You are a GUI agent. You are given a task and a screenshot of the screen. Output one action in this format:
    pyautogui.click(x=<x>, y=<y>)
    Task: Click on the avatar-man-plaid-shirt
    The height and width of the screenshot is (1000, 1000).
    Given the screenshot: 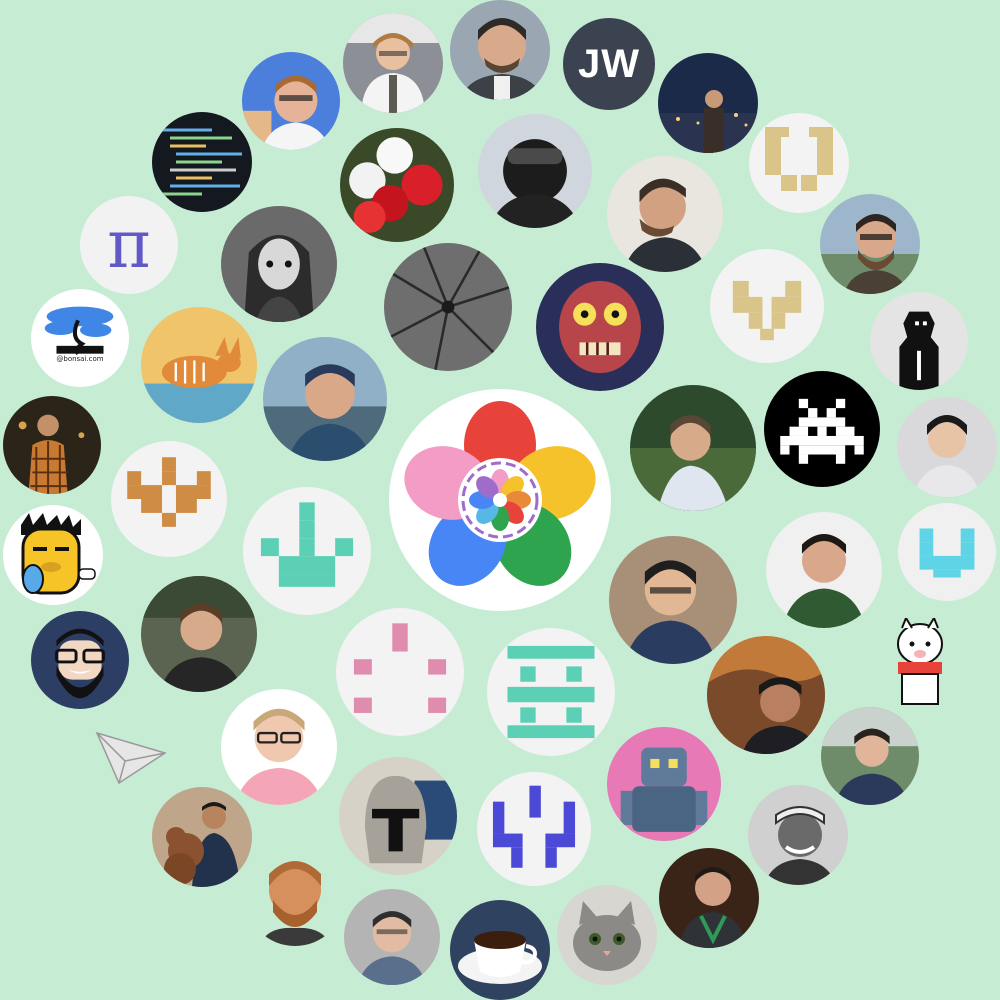 What is the action you would take?
    pyautogui.click(x=52, y=445)
    